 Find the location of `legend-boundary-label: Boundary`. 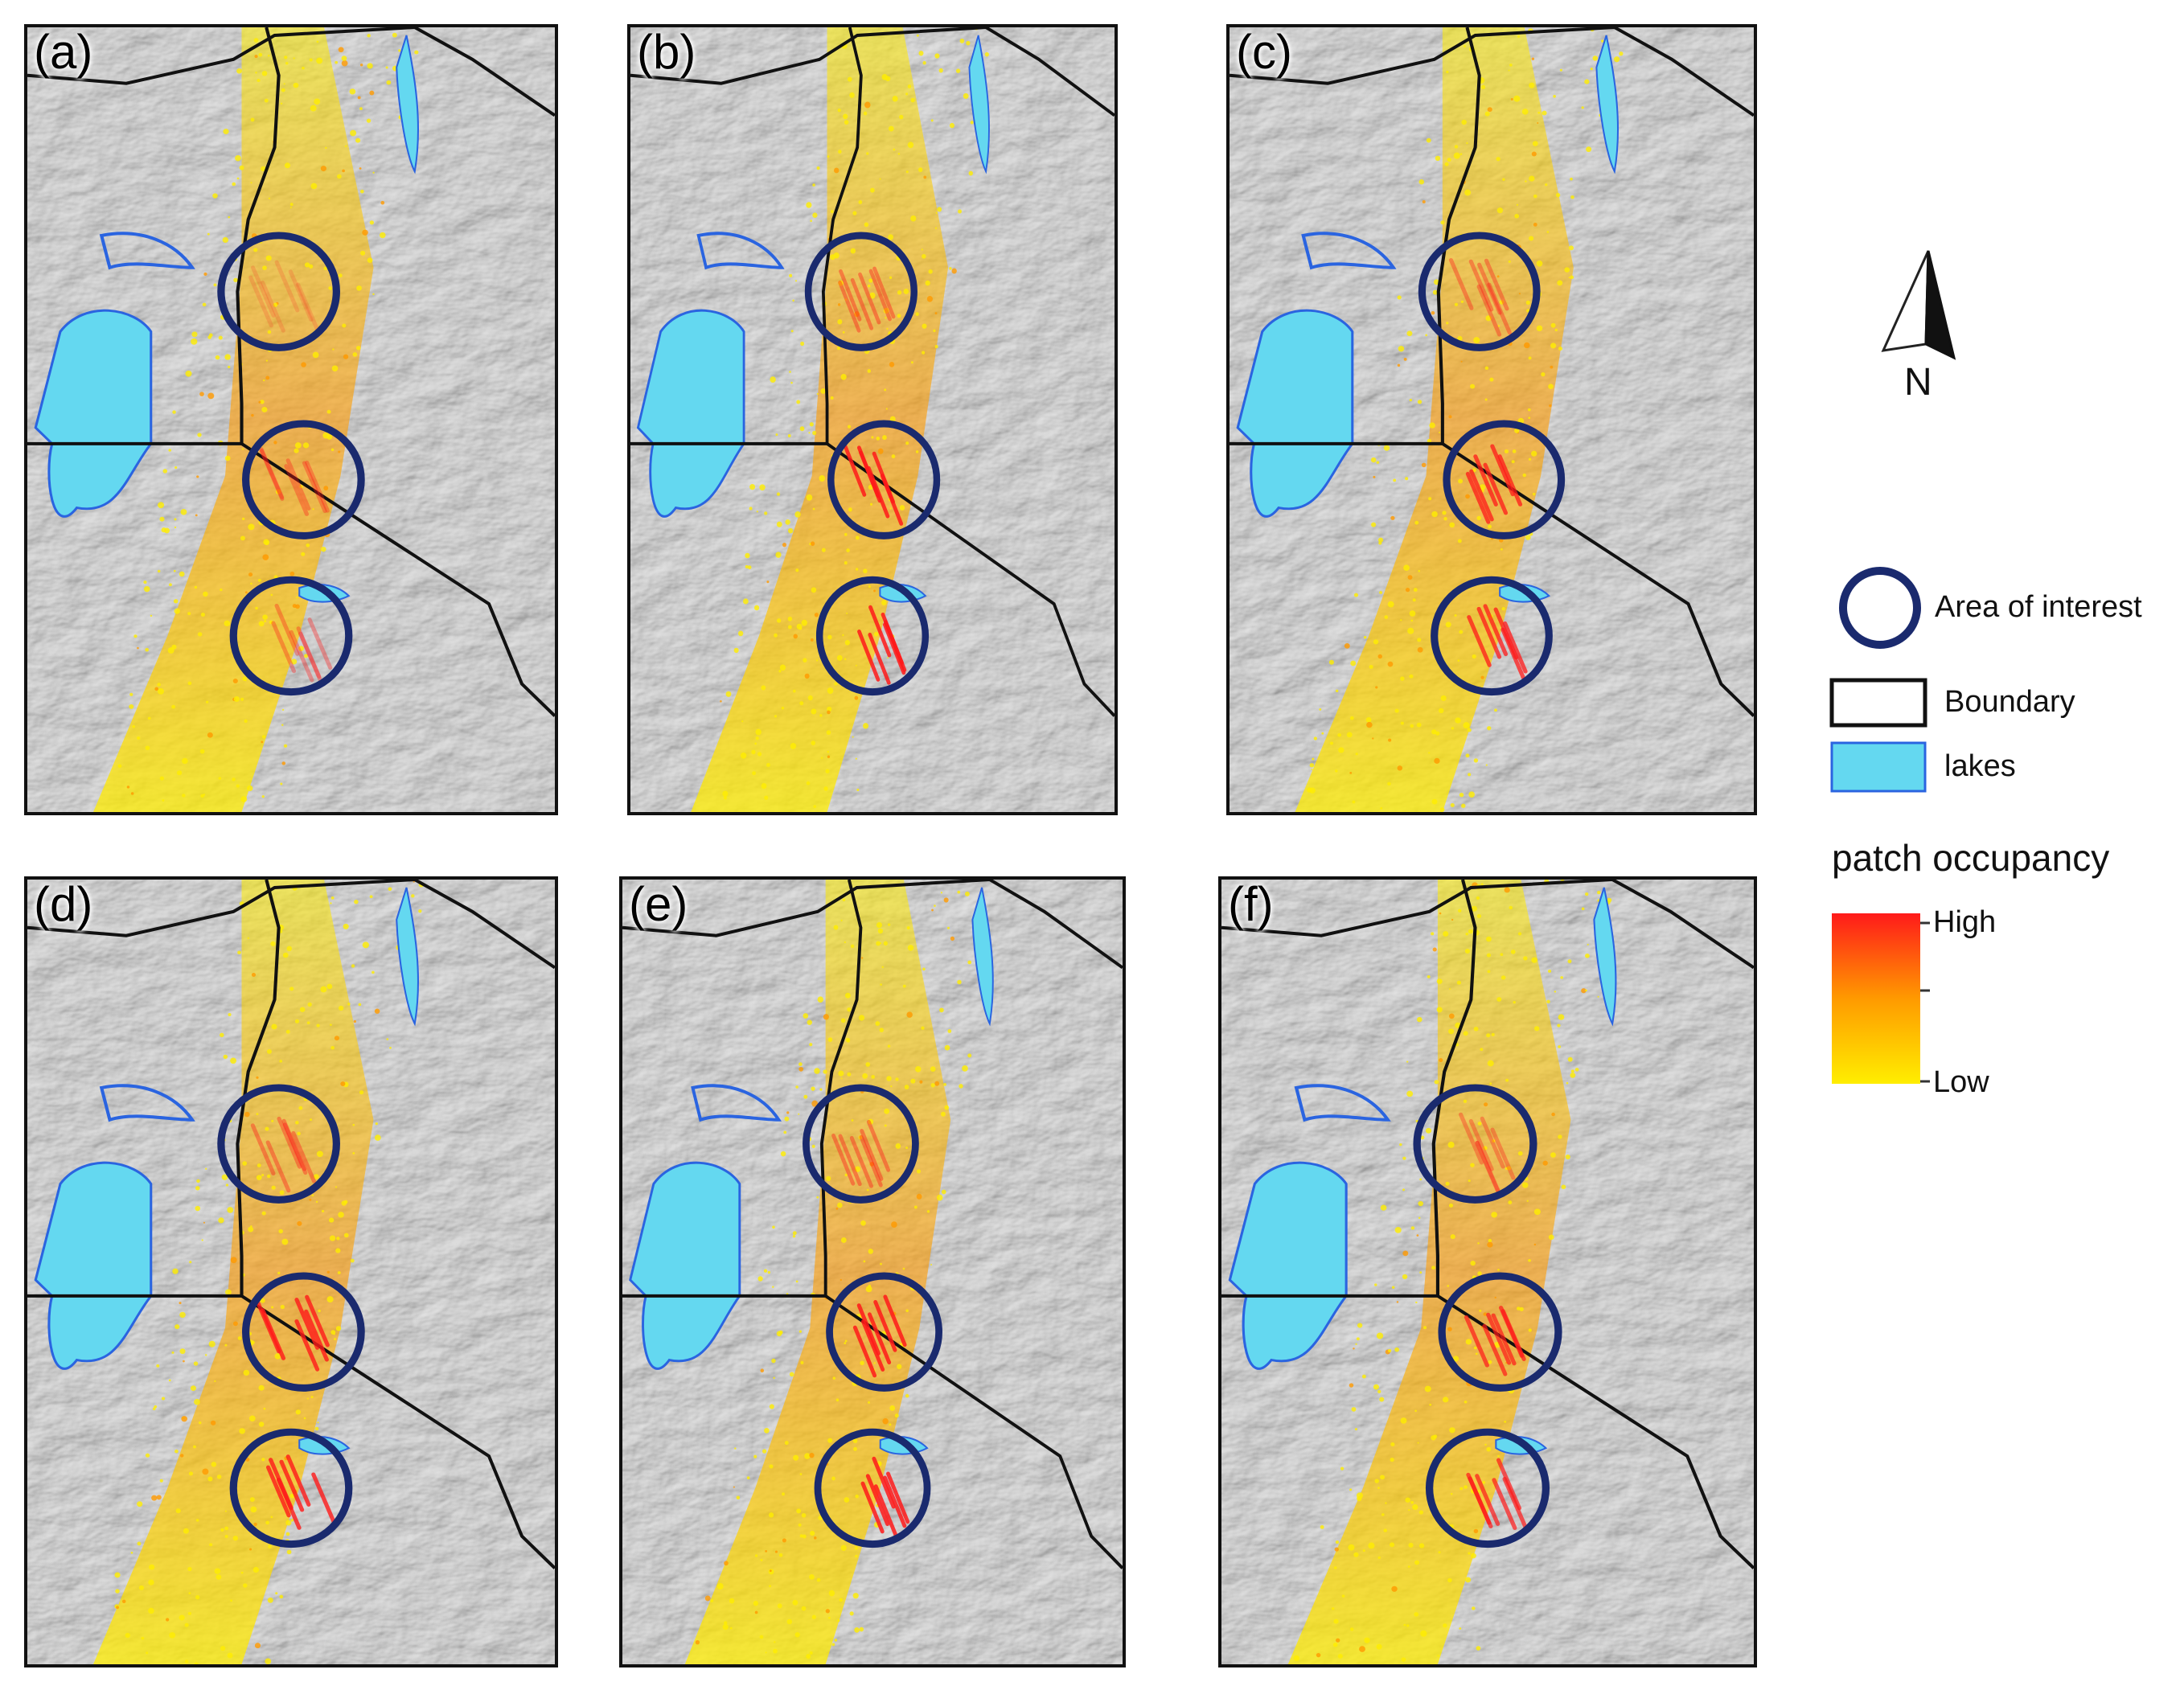

legend-boundary-label: Boundary is located at coordinates (2010, 702).